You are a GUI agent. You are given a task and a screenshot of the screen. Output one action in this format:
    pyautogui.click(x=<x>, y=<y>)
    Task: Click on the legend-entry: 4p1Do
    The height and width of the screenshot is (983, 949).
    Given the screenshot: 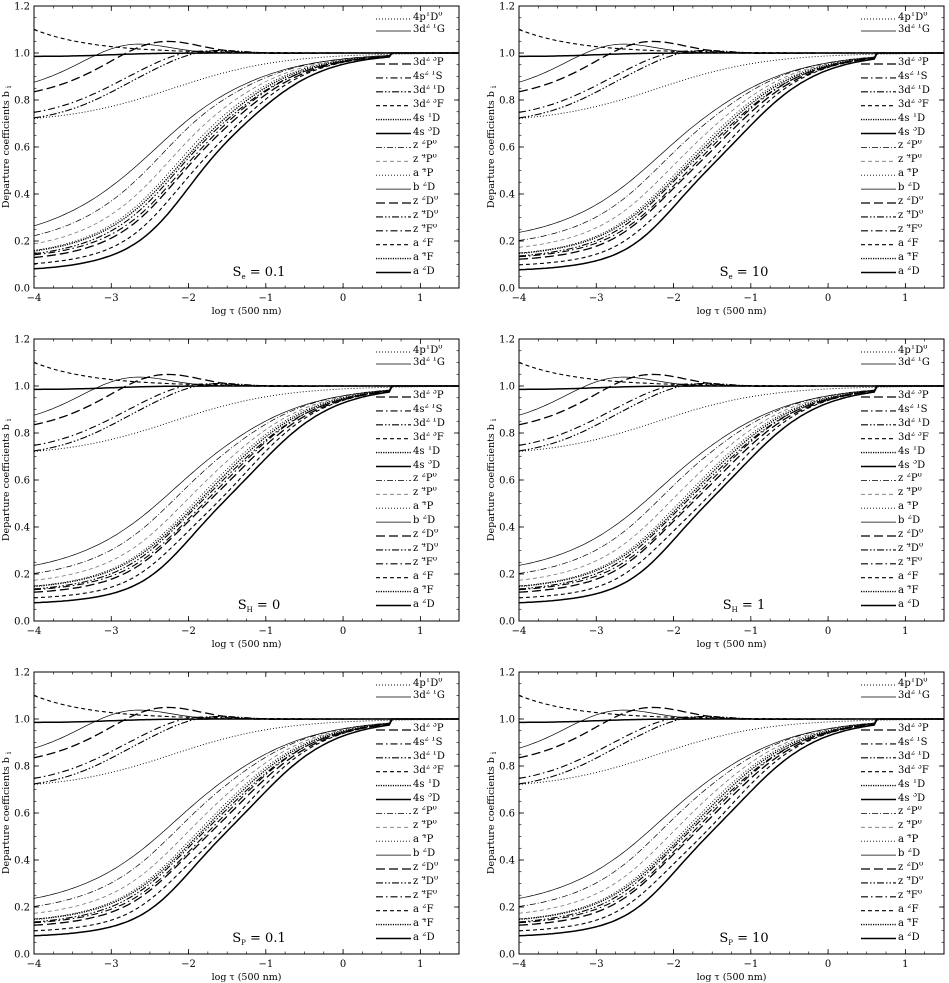 What is the action you would take?
    pyautogui.click(x=427, y=683)
    